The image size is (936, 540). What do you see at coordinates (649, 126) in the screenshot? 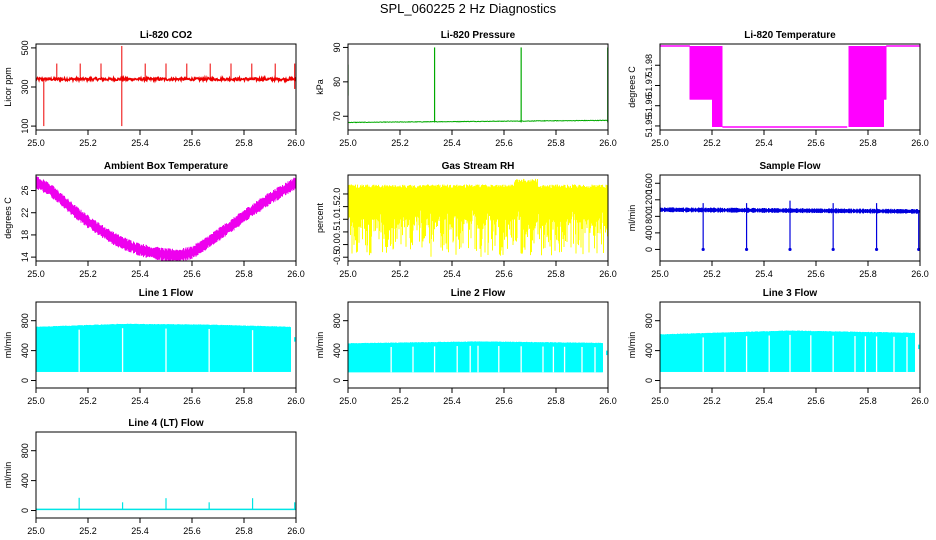
I see `y-tick-label: 51.95` at bounding box center [649, 126].